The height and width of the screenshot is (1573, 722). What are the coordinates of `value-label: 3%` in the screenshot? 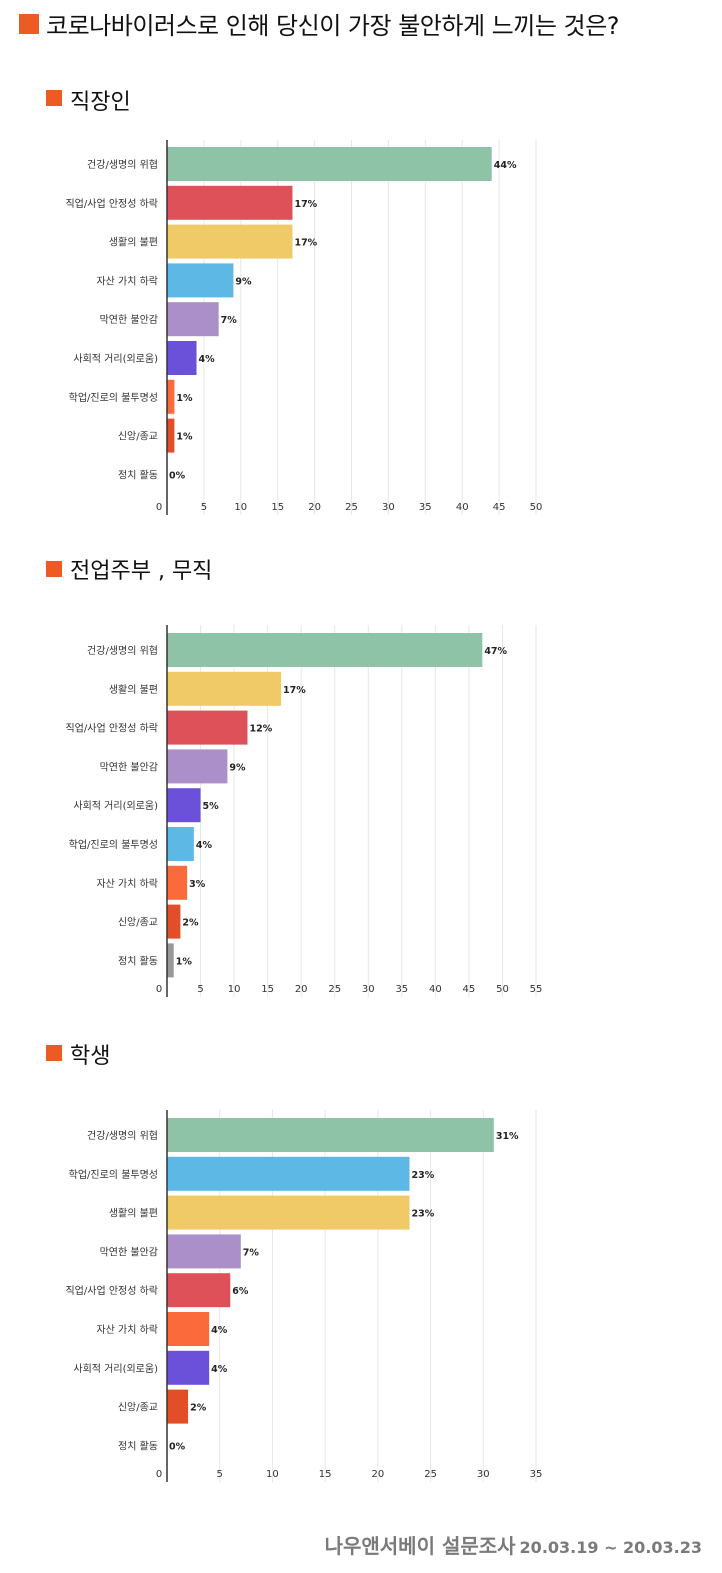 It's located at (197, 884).